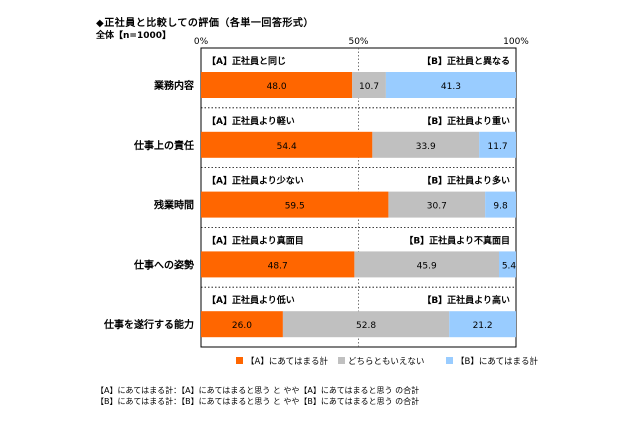  I want to click on data-label: 21.2, so click(483, 326).